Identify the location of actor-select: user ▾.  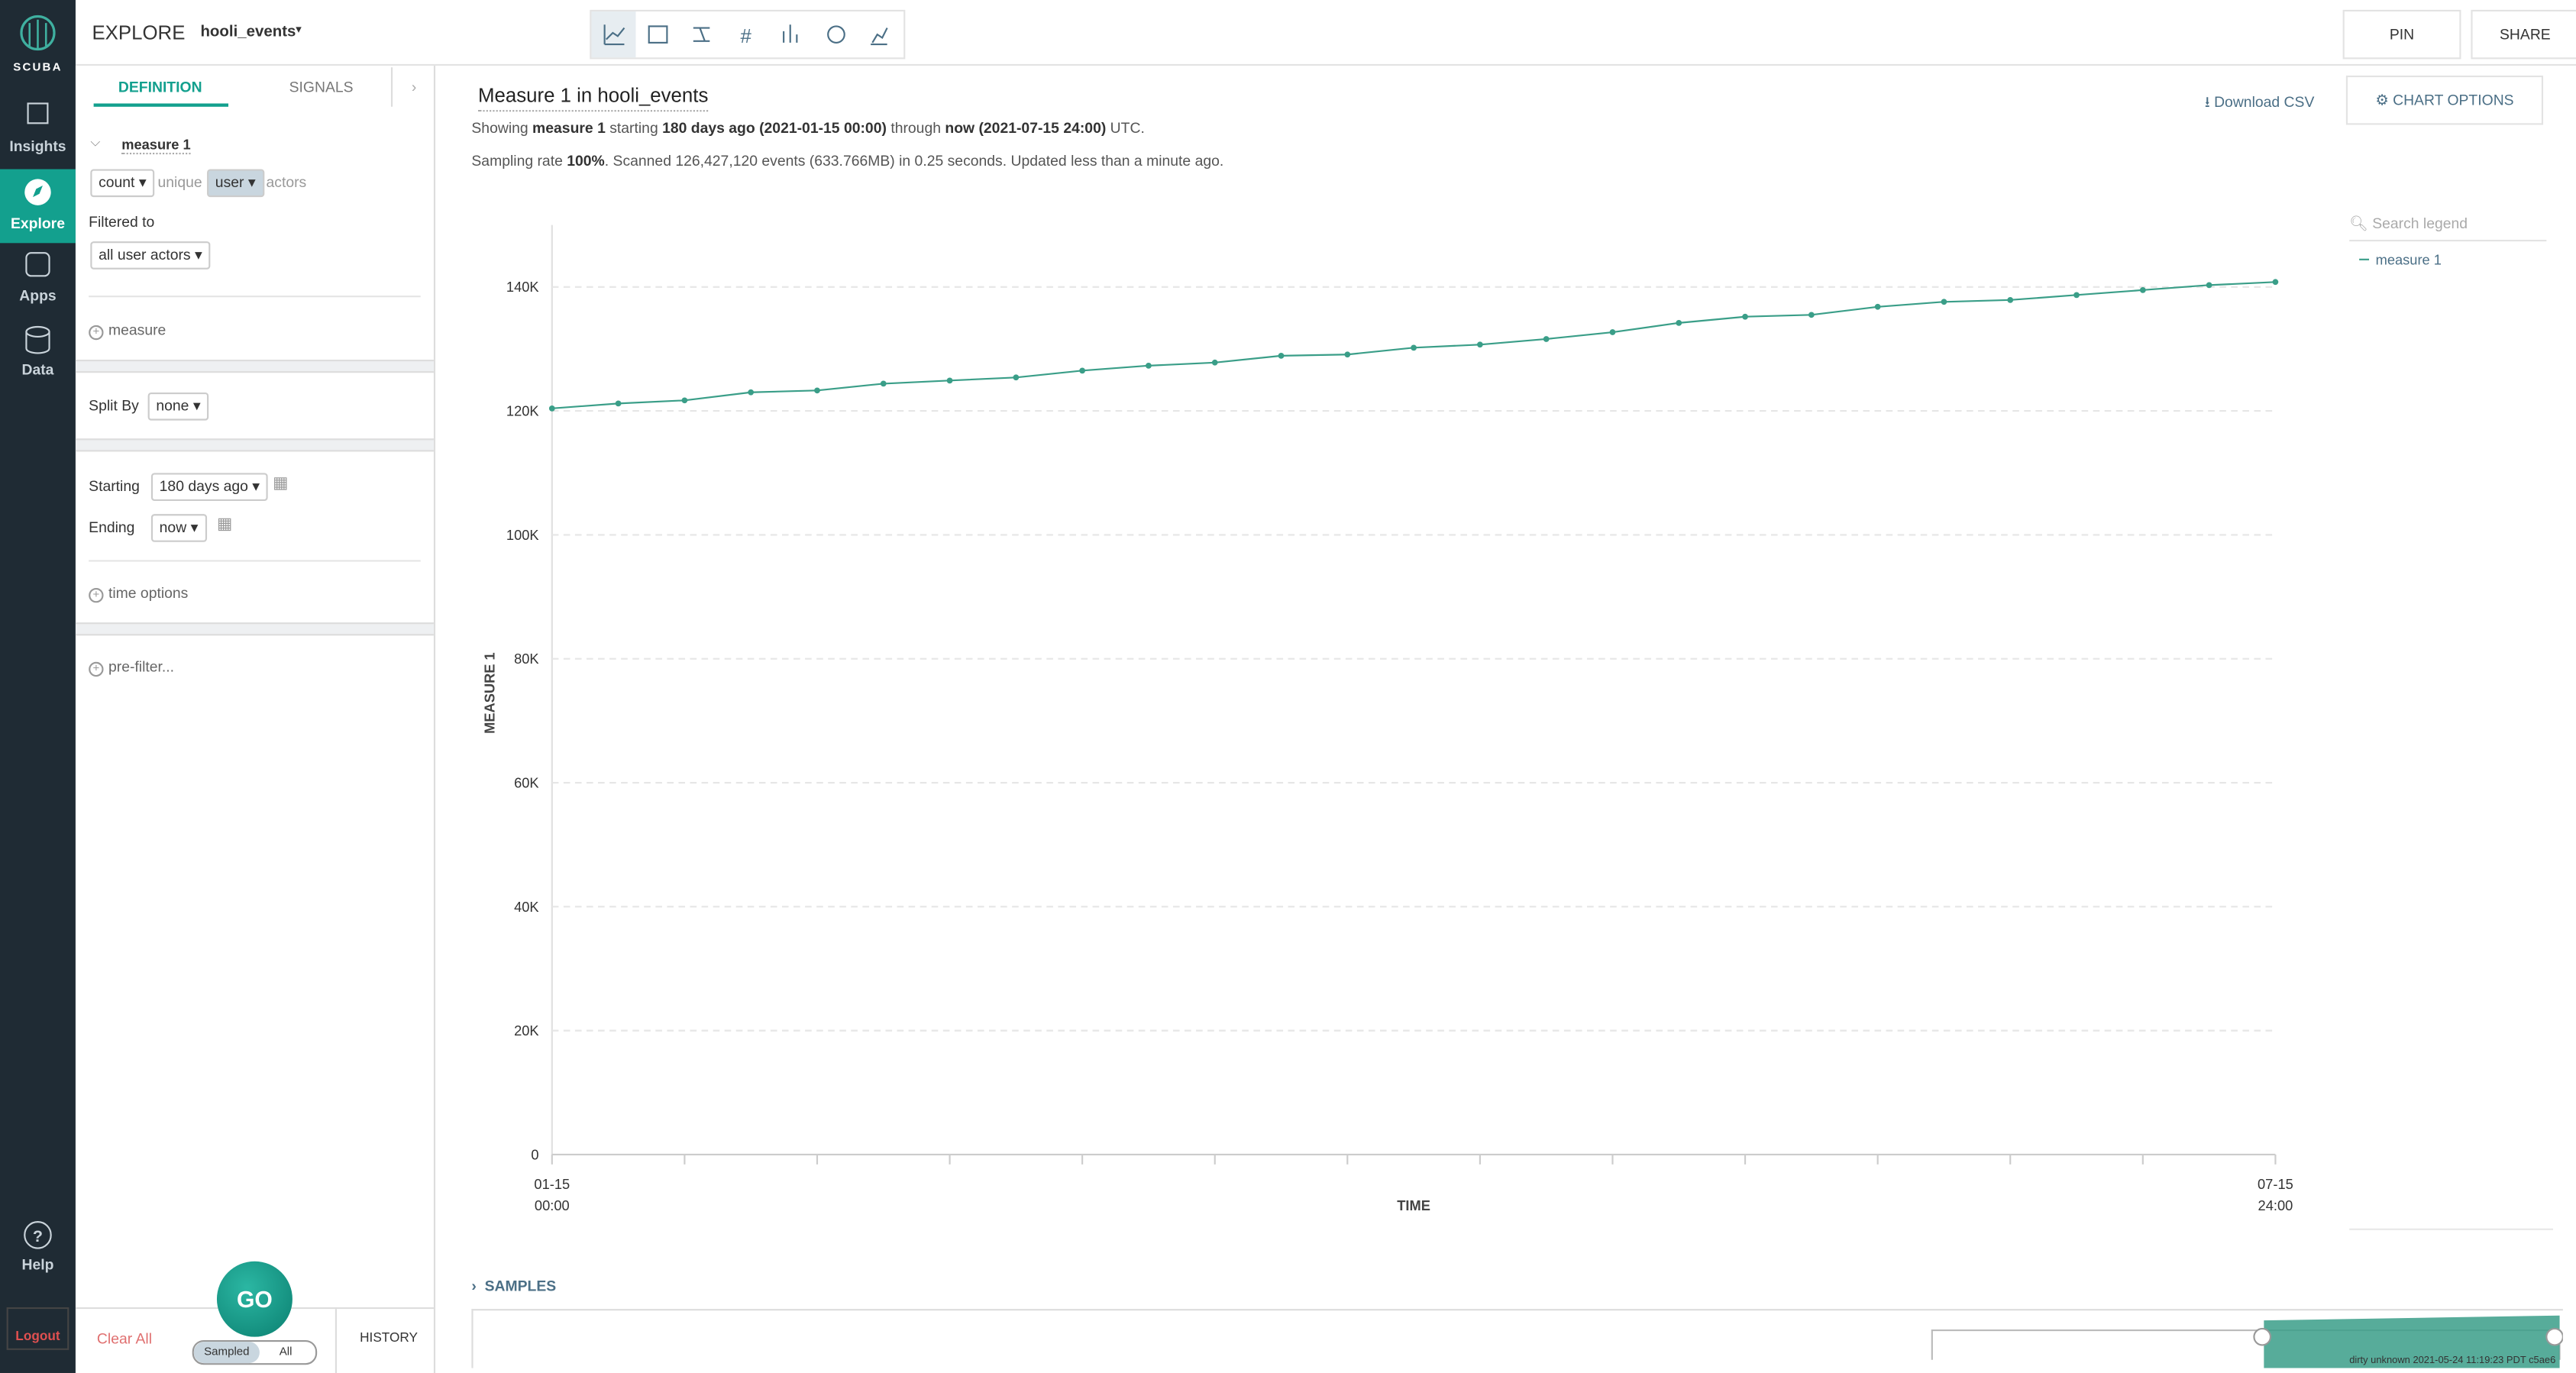
(235, 183).